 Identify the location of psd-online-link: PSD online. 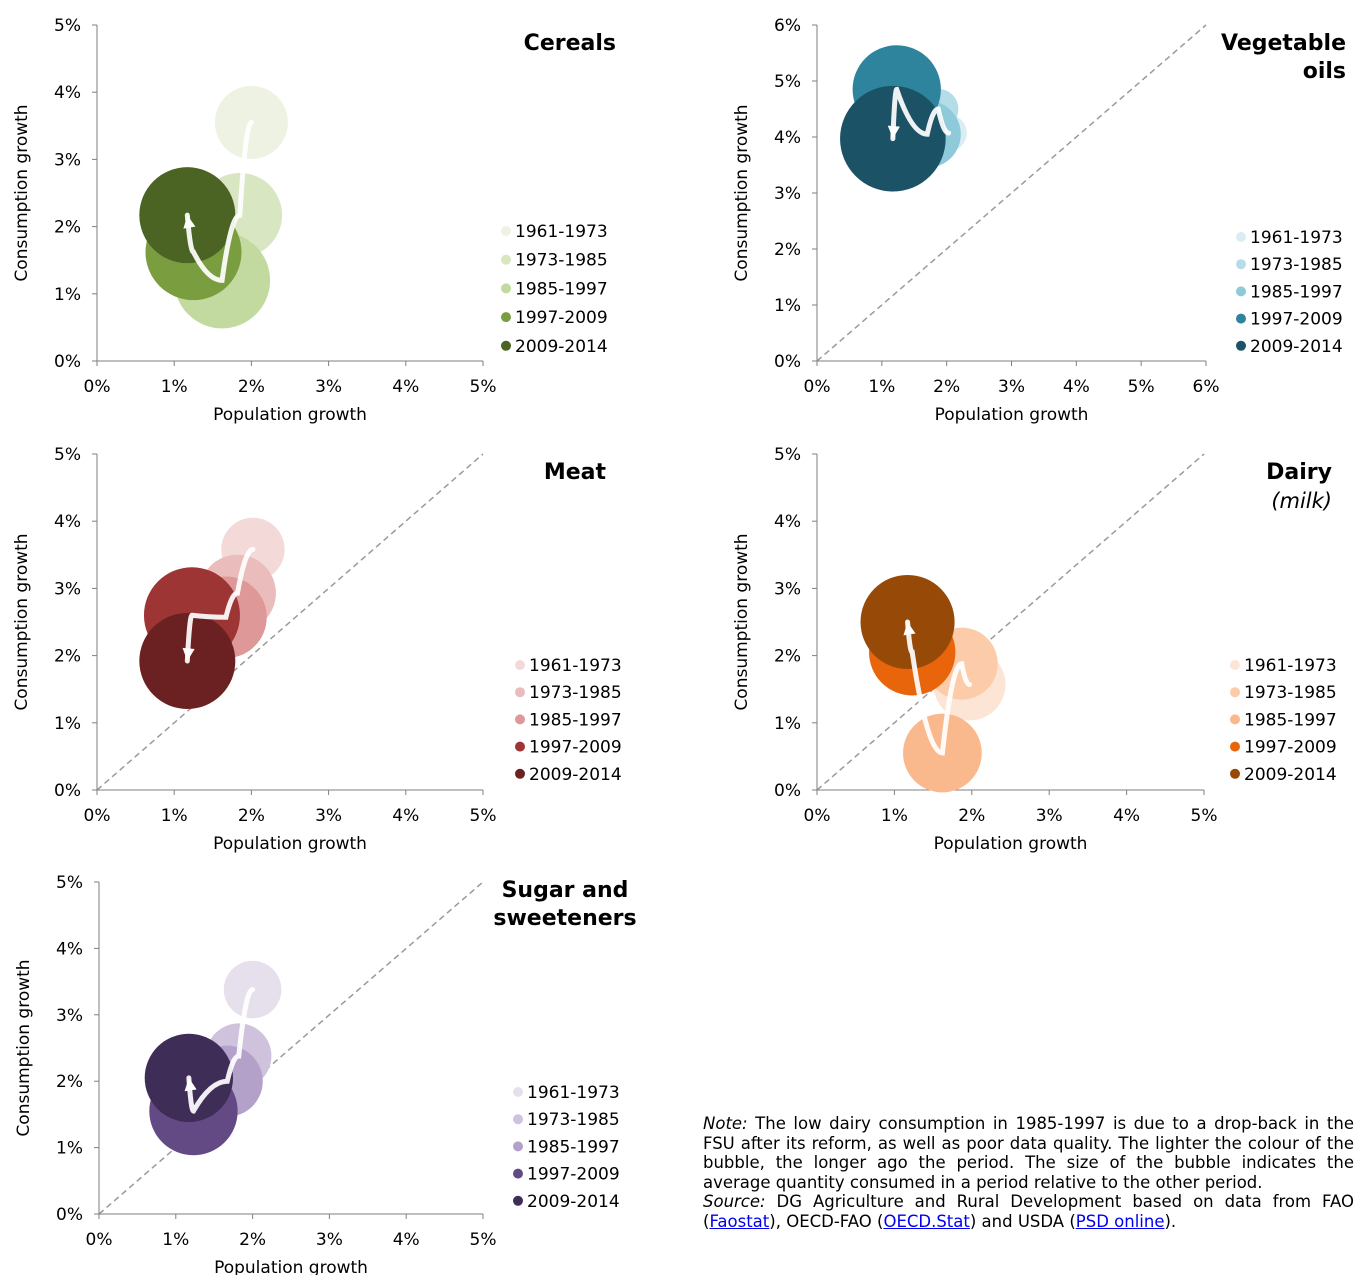
(1120, 1221).